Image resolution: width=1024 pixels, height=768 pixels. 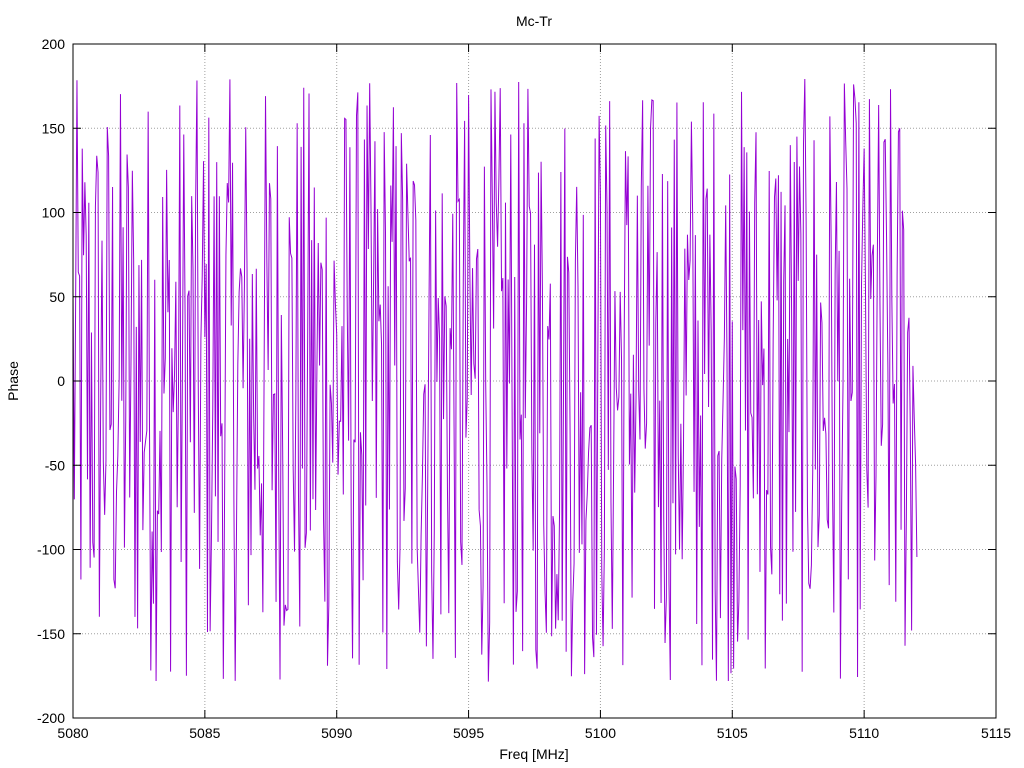 I want to click on x-tick-label: 5110, so click(x=864, y=733).